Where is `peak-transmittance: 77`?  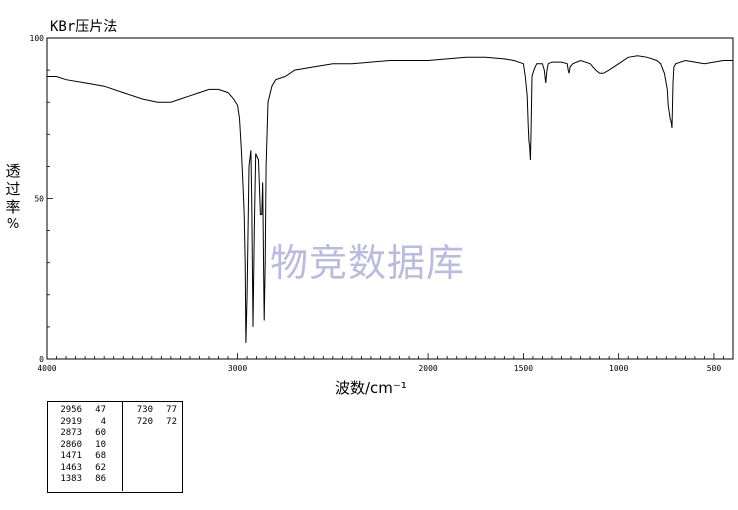
peak-transmittance: 77 is located at coordinates (171, 410).